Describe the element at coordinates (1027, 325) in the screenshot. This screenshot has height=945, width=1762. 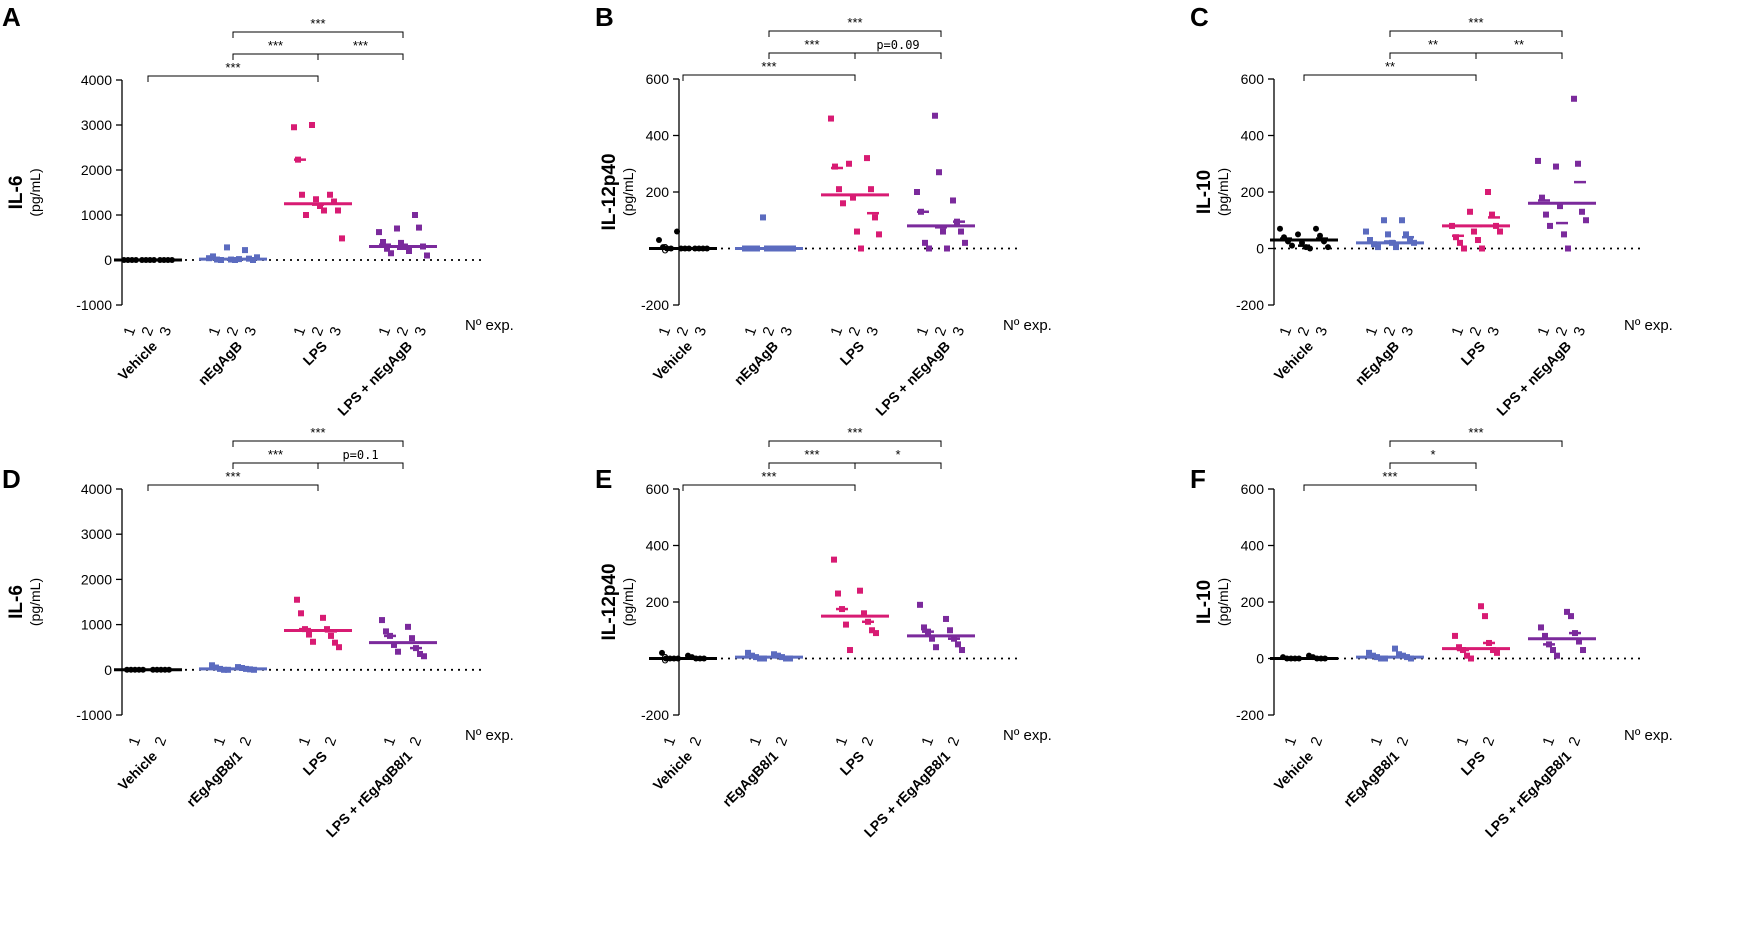
I see `n-exp-label: Nº exp.` at that location.